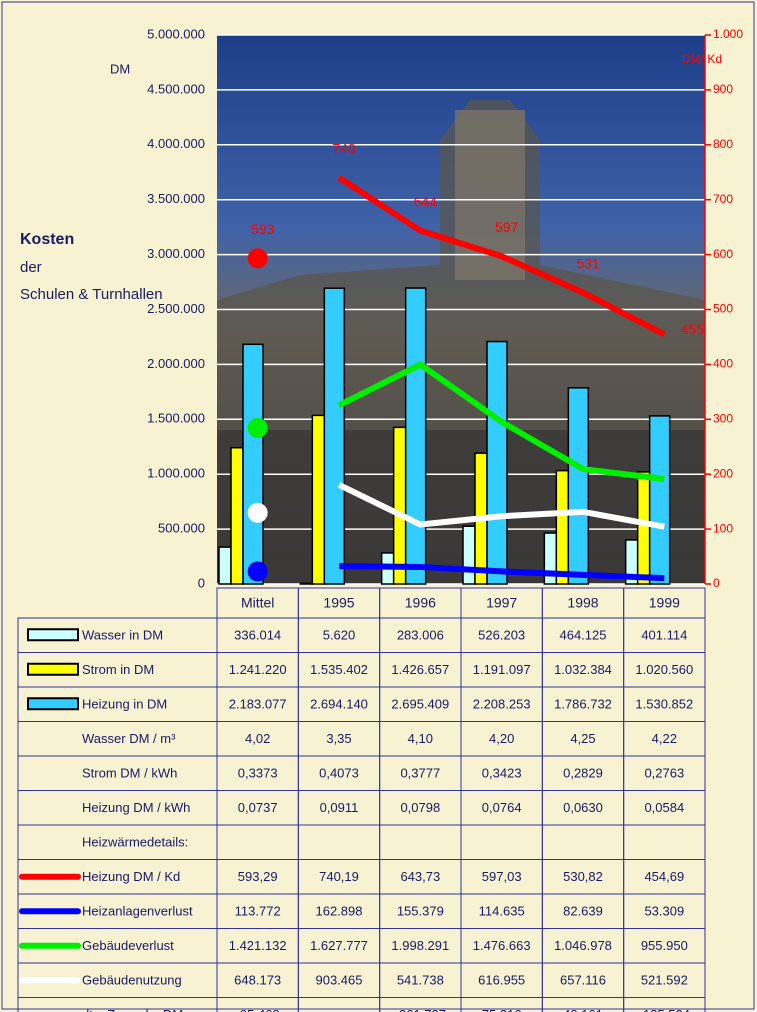 The image size is (757, 1012). What do you see at coordinates (583, 635) in the screenshot?
I see `table-value: 464.125` at bounding box center [583, 635].